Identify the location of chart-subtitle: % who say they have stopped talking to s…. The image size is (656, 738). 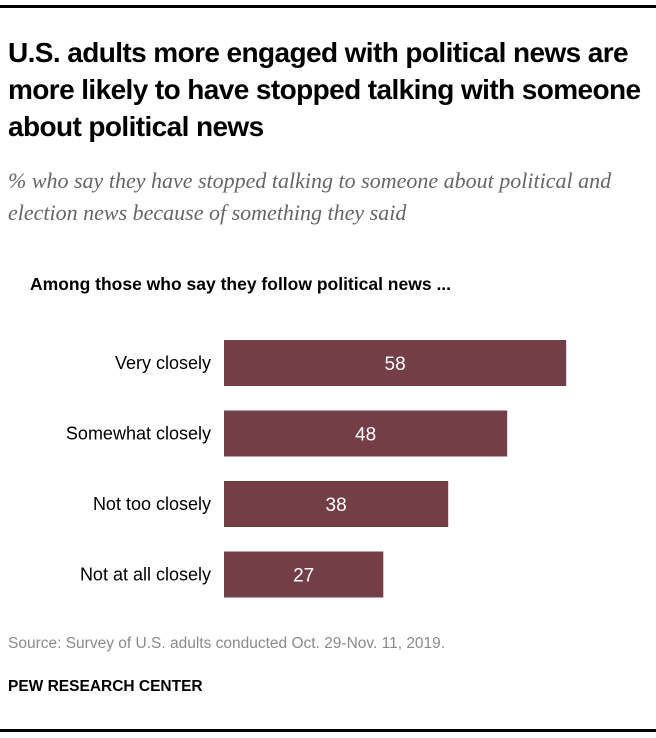
(310, 196).